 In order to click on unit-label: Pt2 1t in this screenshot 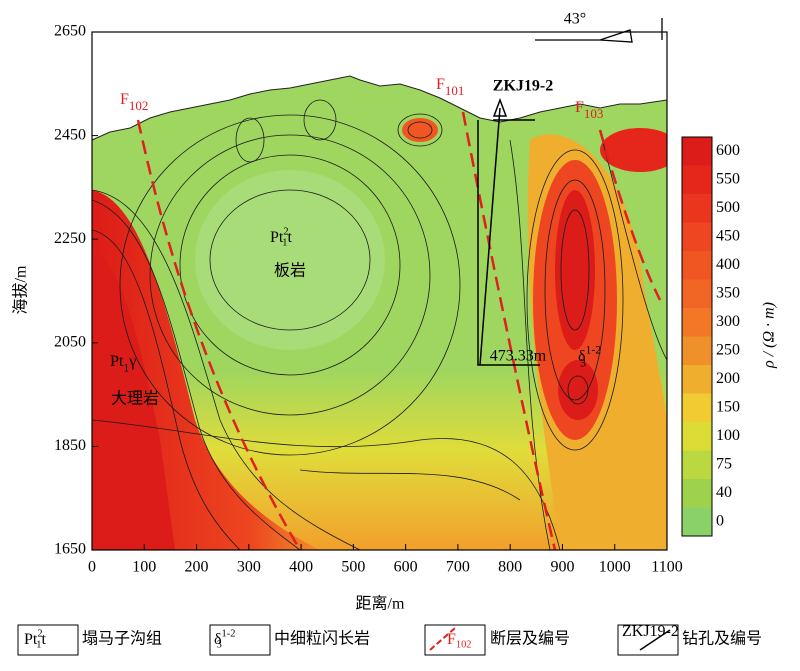, I will do `click(281, 238)`.